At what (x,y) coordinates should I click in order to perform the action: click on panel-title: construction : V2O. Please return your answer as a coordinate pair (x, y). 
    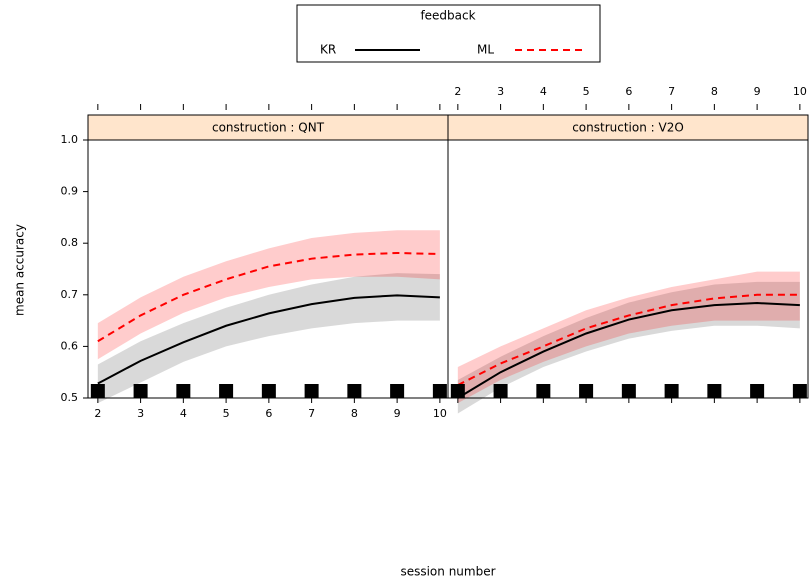
    Looking at the image, I should click on (628, 128).